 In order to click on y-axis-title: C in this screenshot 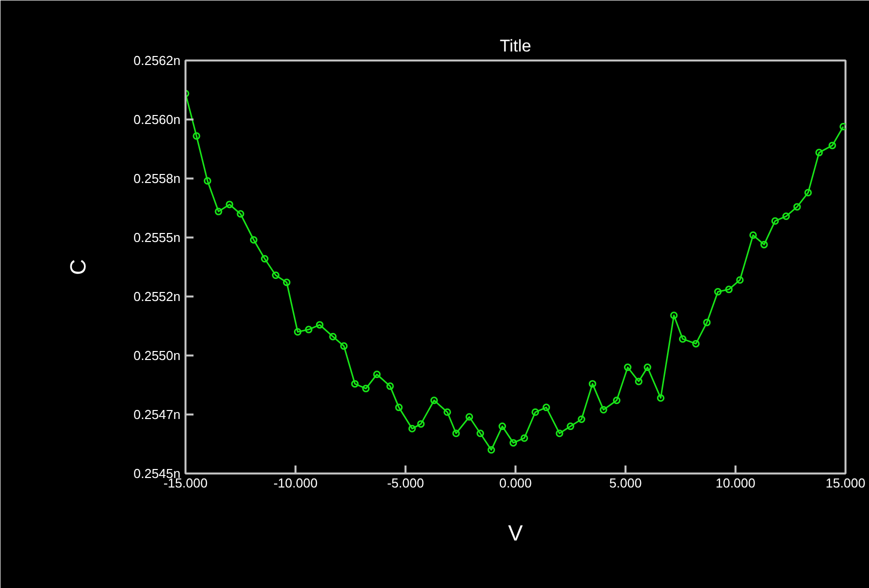, I will do `click(78, 266)`.